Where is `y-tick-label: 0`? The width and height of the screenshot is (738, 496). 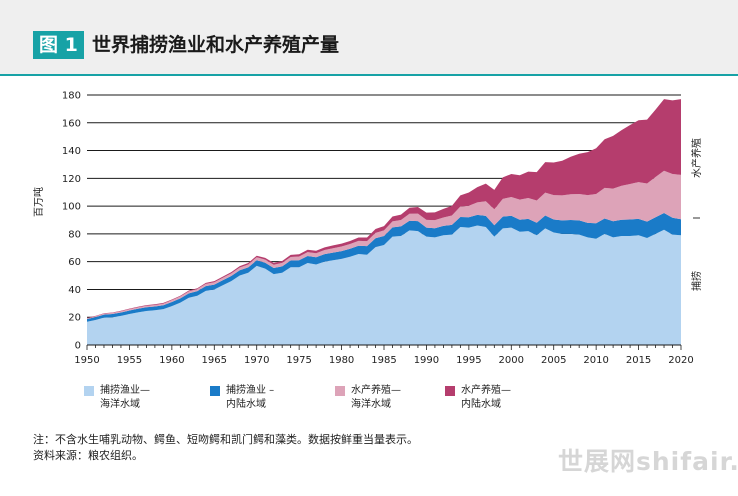
y-tick-label: 0 is located at coordinates (78, 346).